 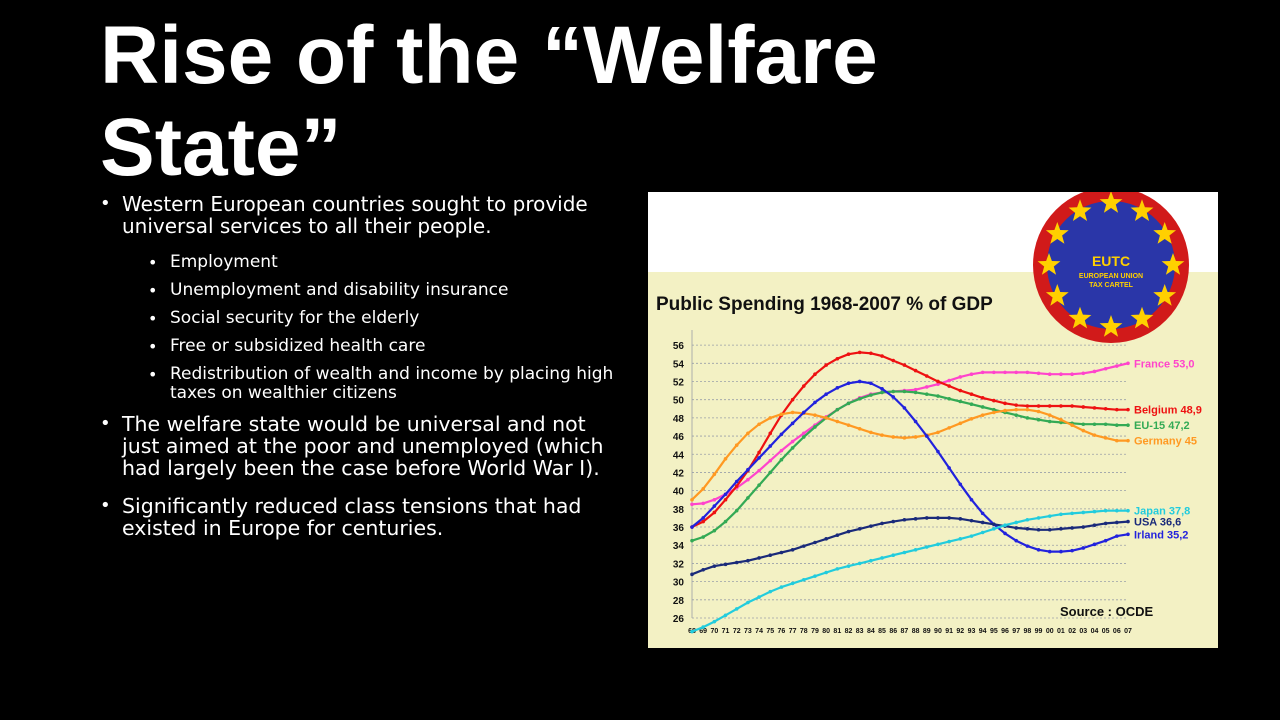 I want to click on series-end-label: France 53,0, so click(x=1164, y=364).